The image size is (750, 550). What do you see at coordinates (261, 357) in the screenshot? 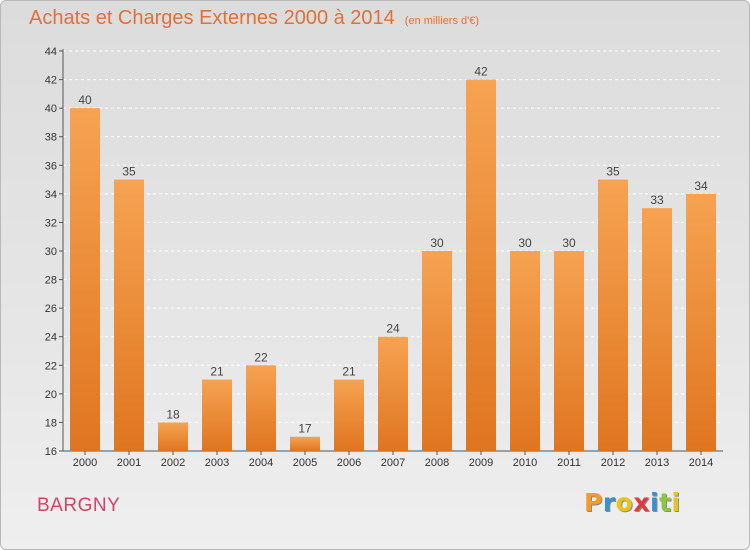
I see `data-label: 22` at bounding box center [261, 357].